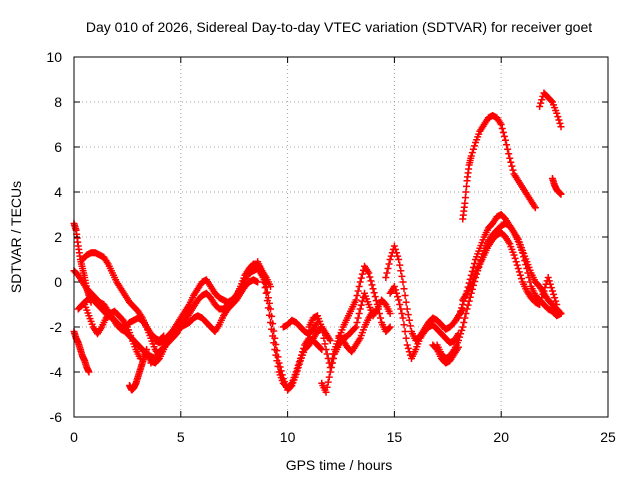  I want to click on y-tick-label: 0, so click(58, 282).